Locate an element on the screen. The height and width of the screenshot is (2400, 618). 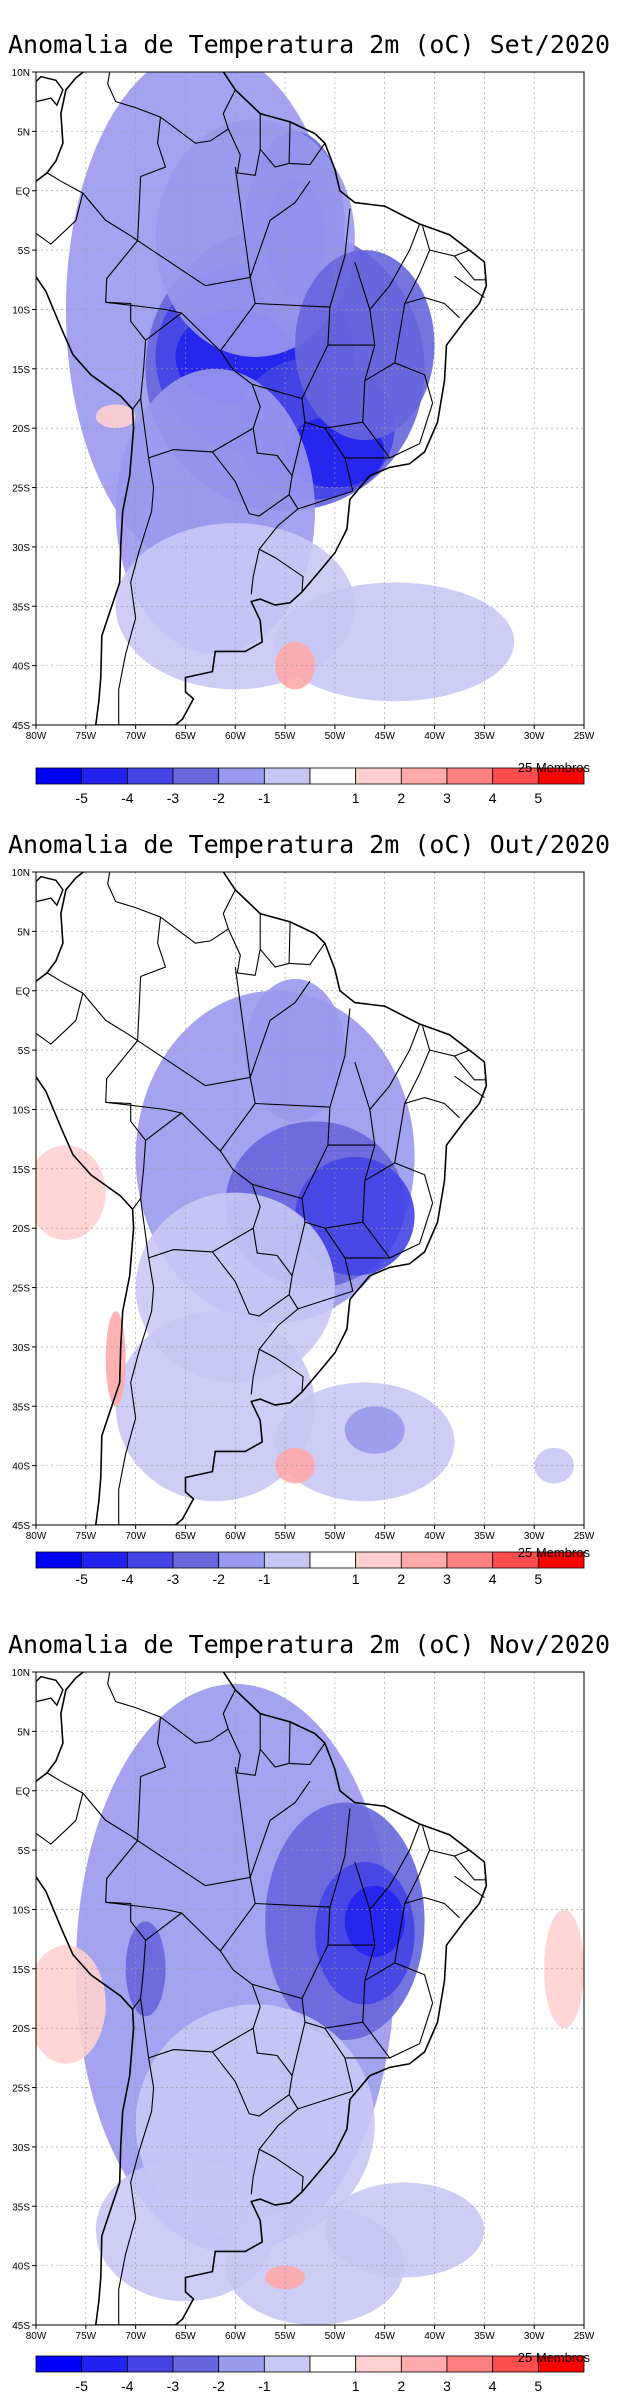
colorbar-label: -1 is located at coordinates (264, 2386).